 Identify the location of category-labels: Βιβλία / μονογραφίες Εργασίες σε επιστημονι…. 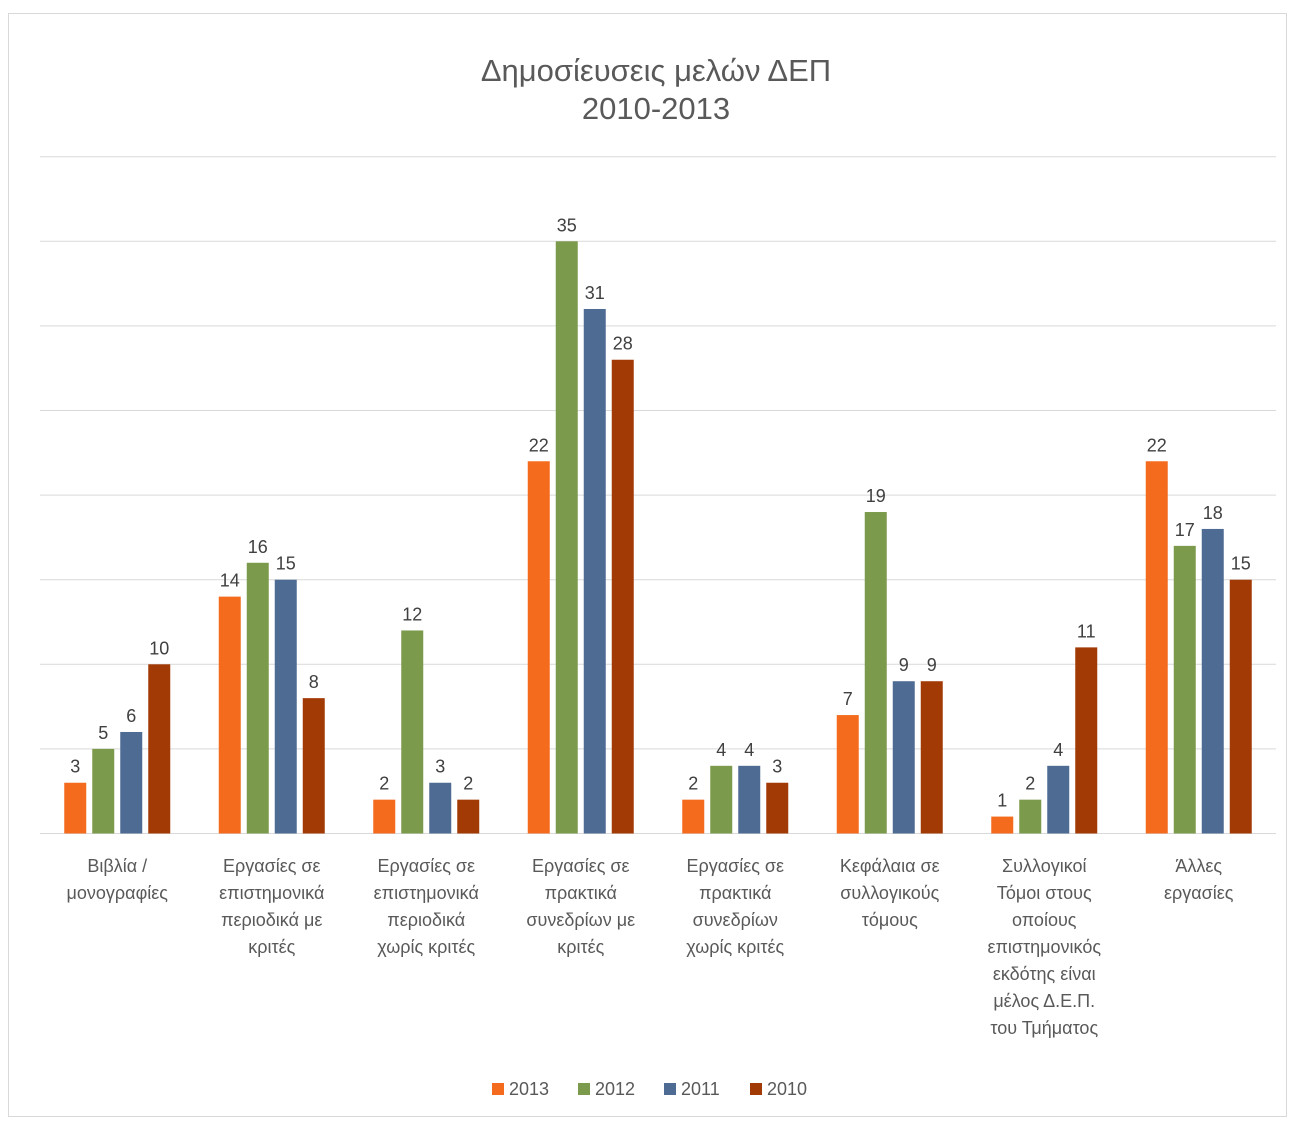
(650, 947).